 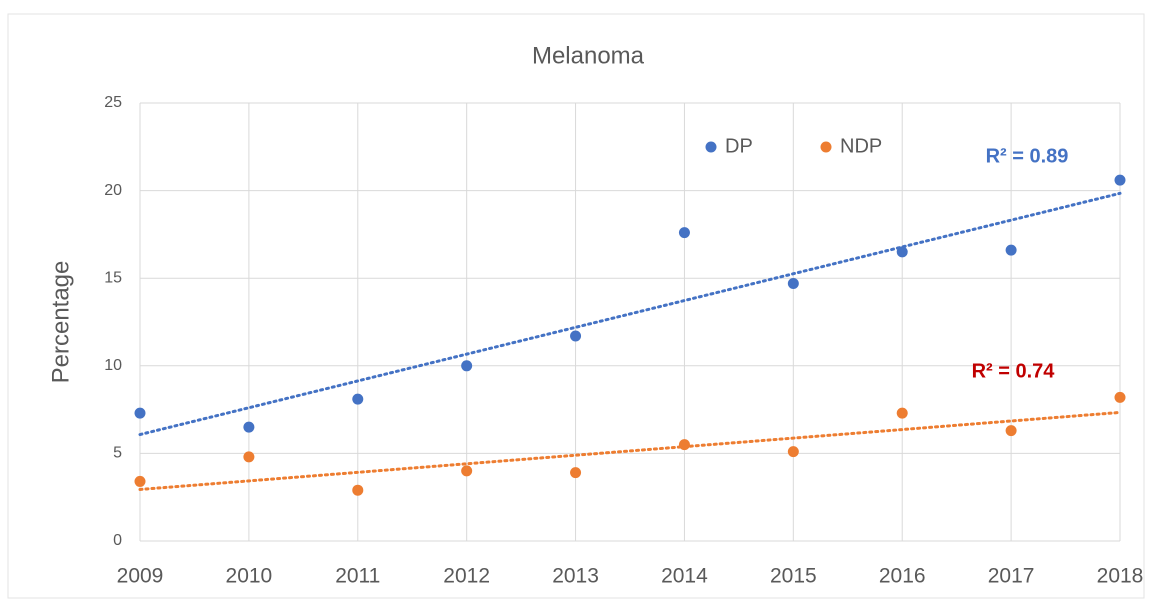 I want to click on y-tick-label: 20, so click(x=113, y=190).